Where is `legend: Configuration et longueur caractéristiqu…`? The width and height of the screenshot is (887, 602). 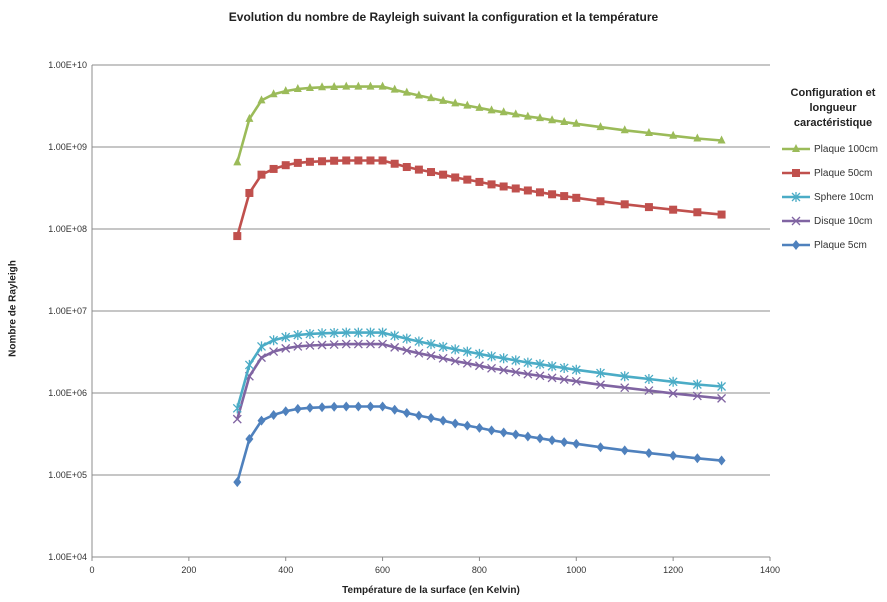 legend: Configuration et longueur caractéristiqu… is located at coordinates (833, 171).